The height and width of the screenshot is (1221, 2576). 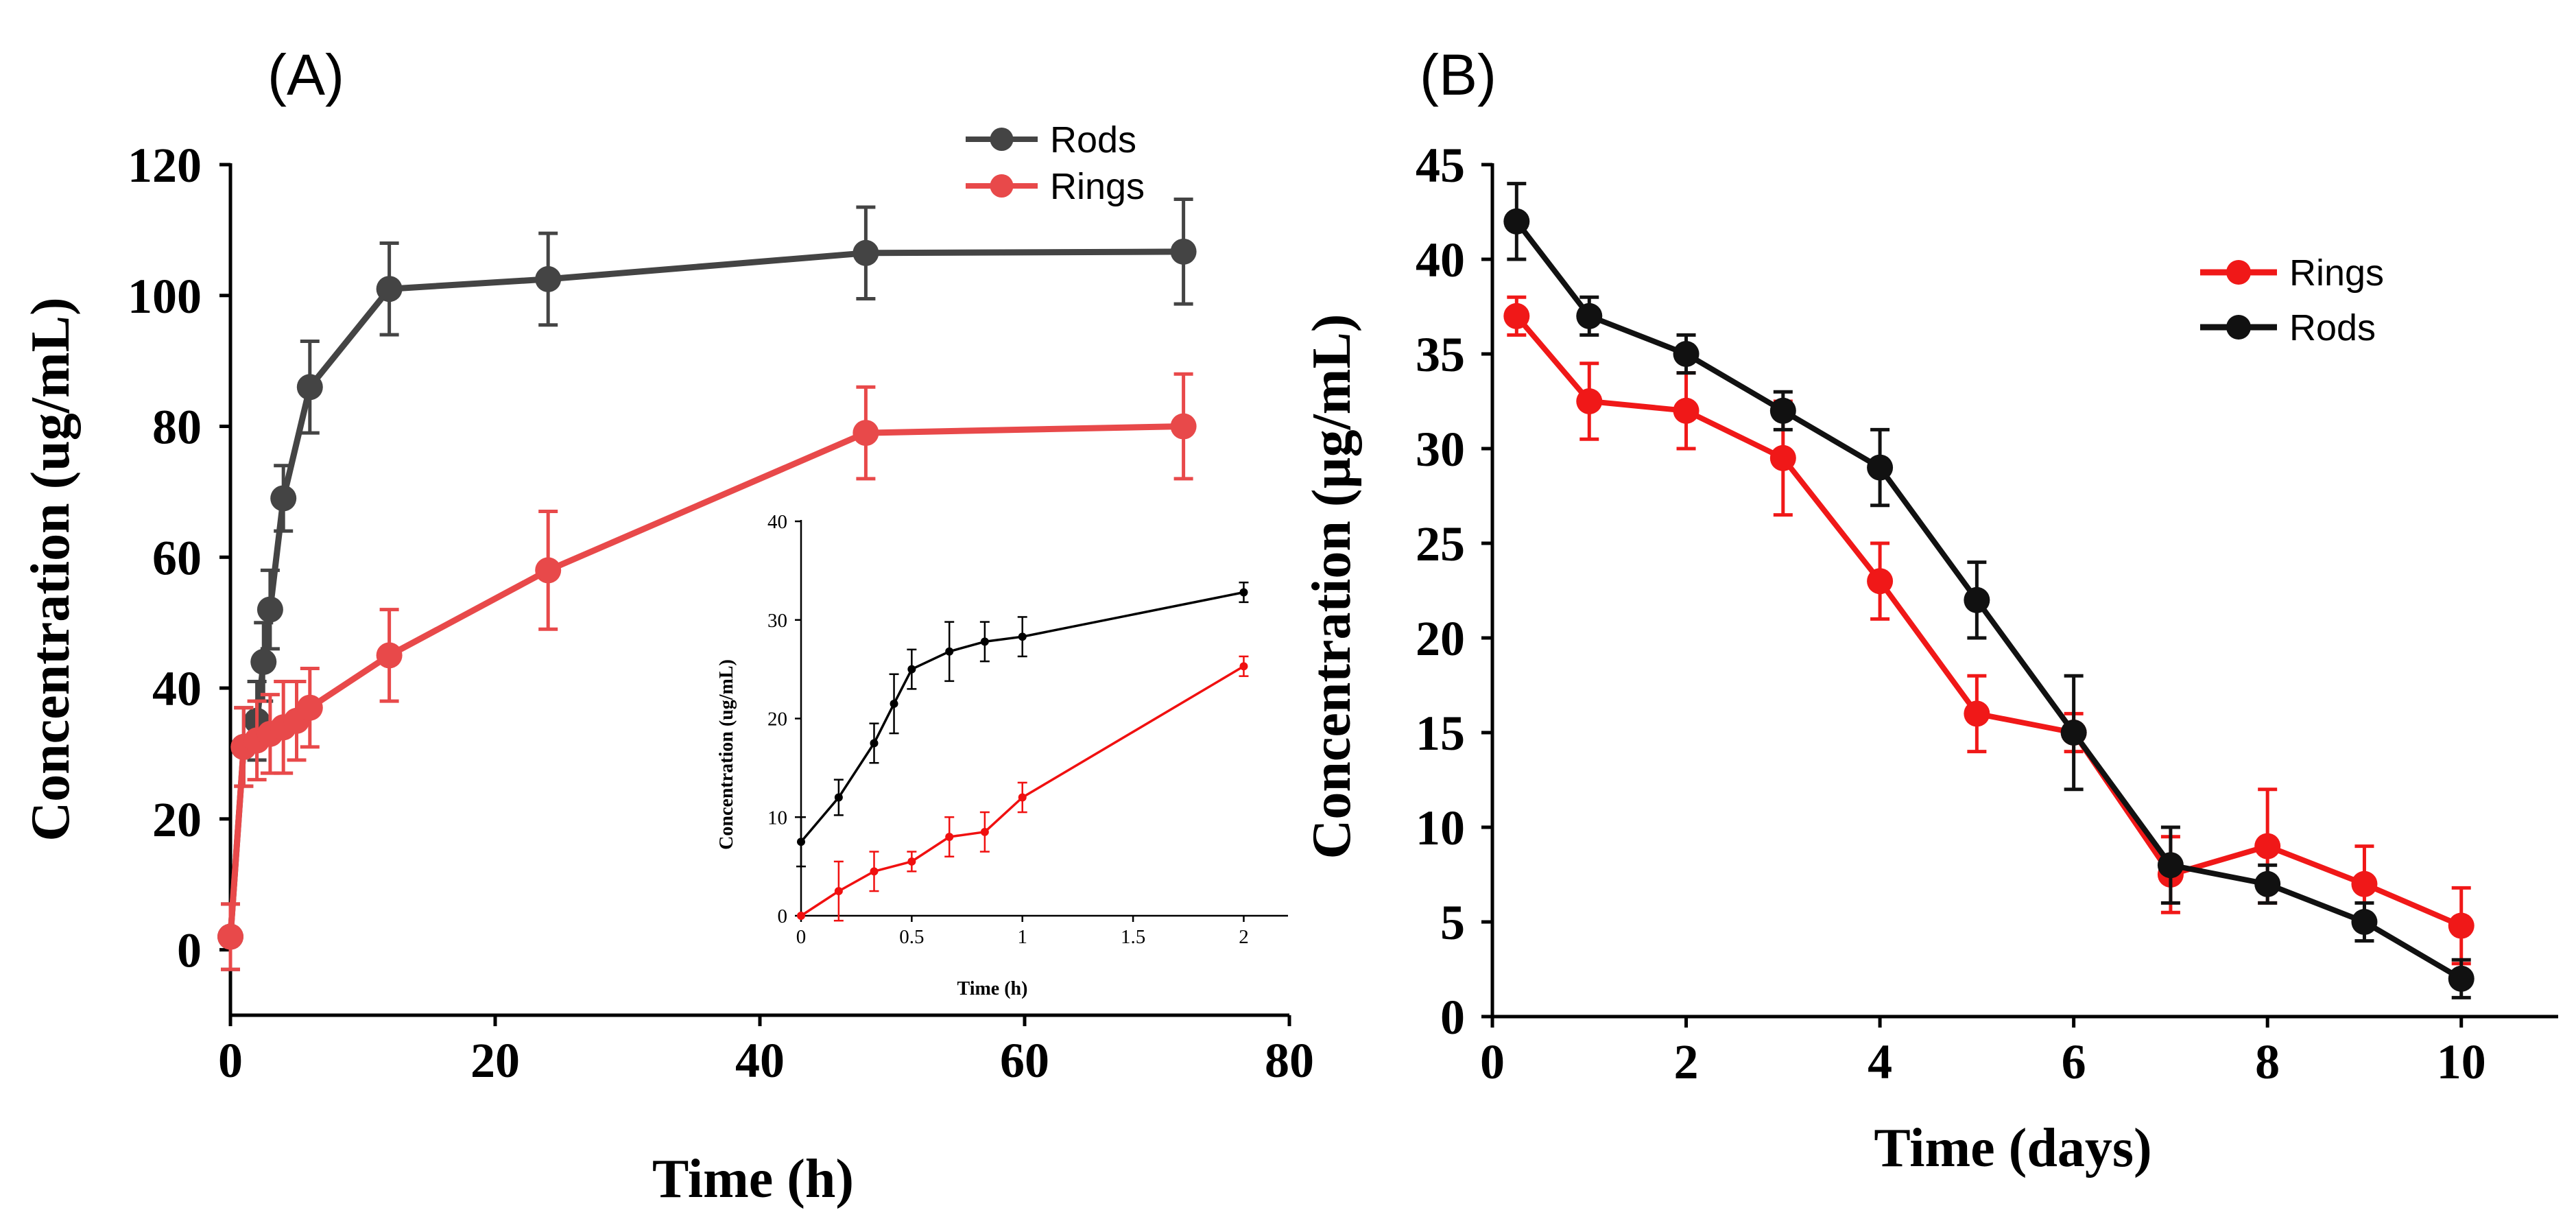 What do you see at coordinates (1332, 587) in the screenshot?
I see `panel-b-y-axis-title: Concentration (µg/mL)` at bounding box center [1332, 587].